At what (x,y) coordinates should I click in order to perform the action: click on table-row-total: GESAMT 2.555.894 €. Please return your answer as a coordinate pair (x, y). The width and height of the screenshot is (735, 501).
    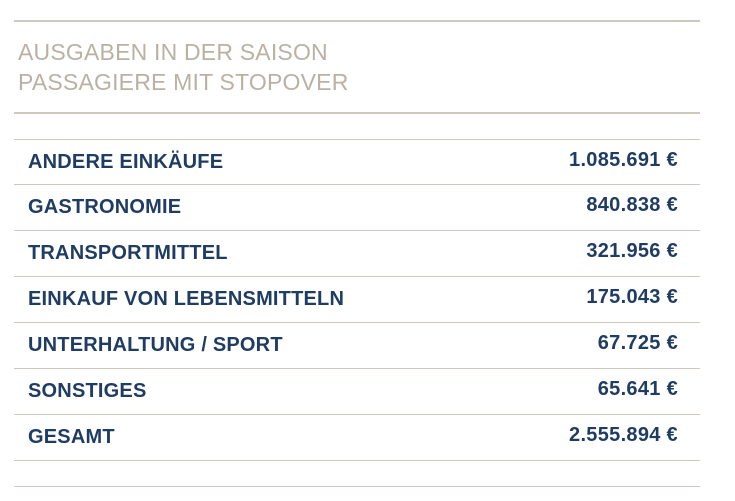
    Looking at the image, I should click on (357, 438).